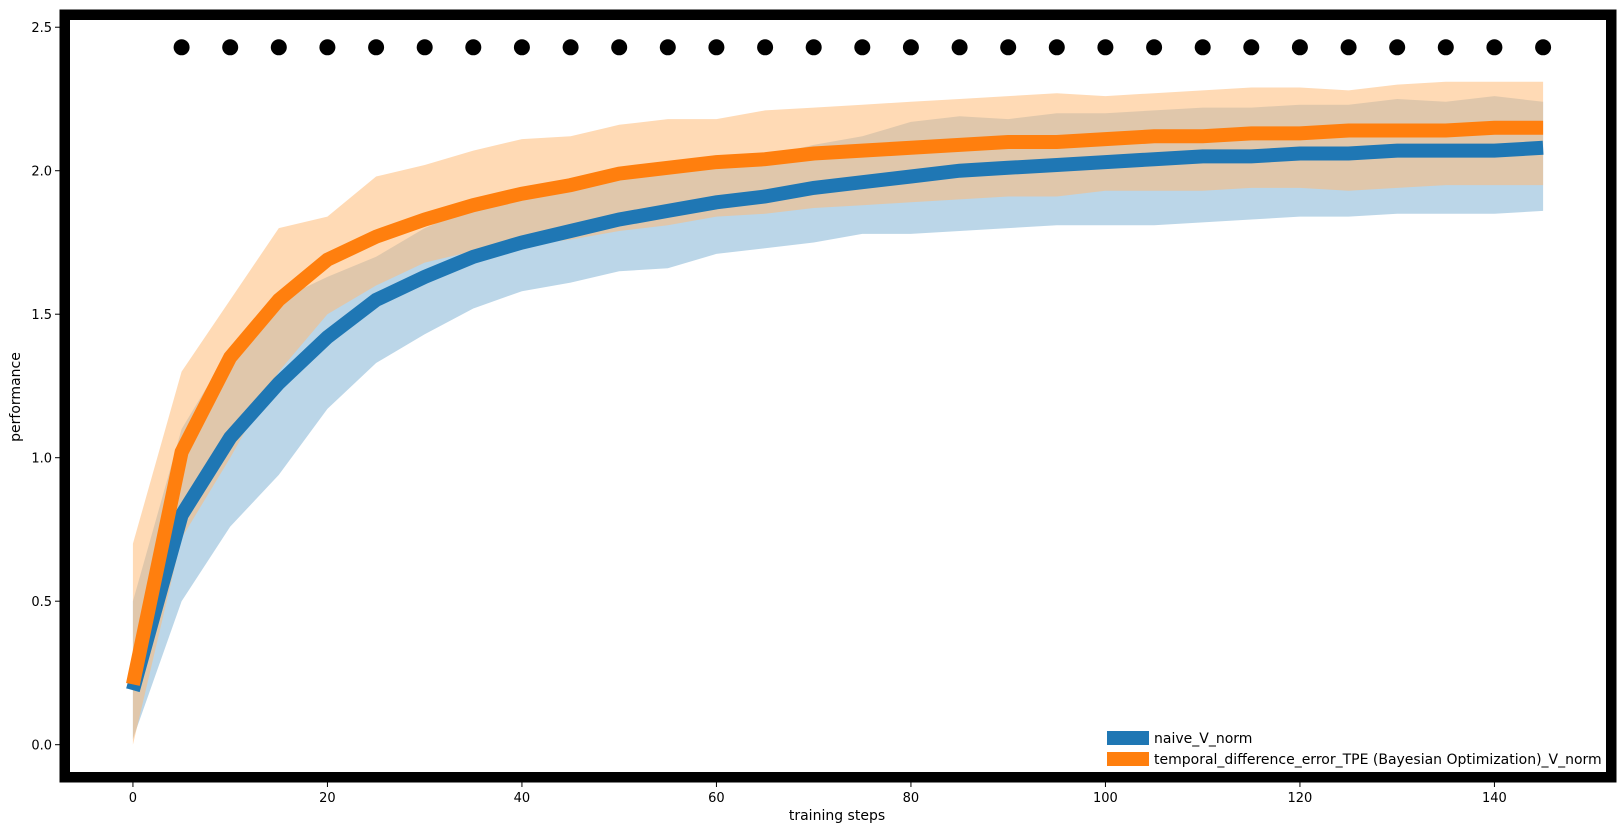 The width and height of the screenshot is (1621, 833). I want to click on y-axis: 0.0 0.5 1.0 1.5 2.0 2.5, so click(45, 387).